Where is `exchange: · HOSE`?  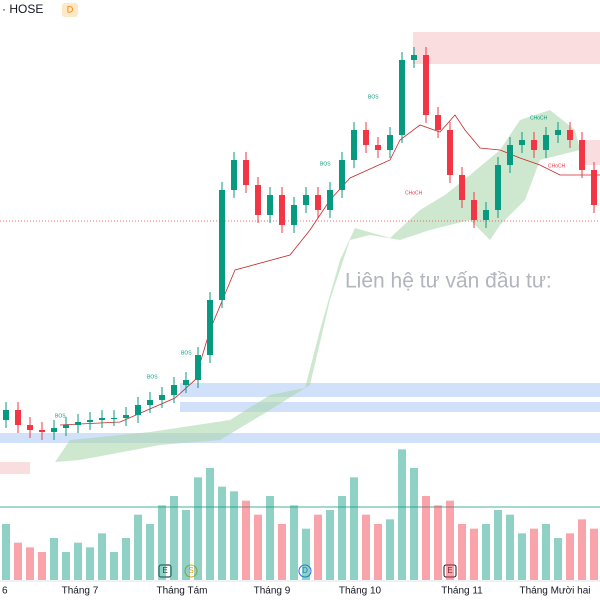
exchange: · HOSE is located at coordinates (22, 9).